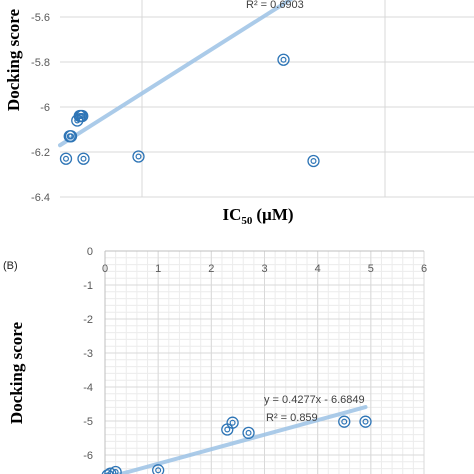 The image size is (474, 474). What do you see at coordinates (105, 269) in the screenshot?
I see `panel-b-x-tick-label: 0` at bounding box center [105, 269].